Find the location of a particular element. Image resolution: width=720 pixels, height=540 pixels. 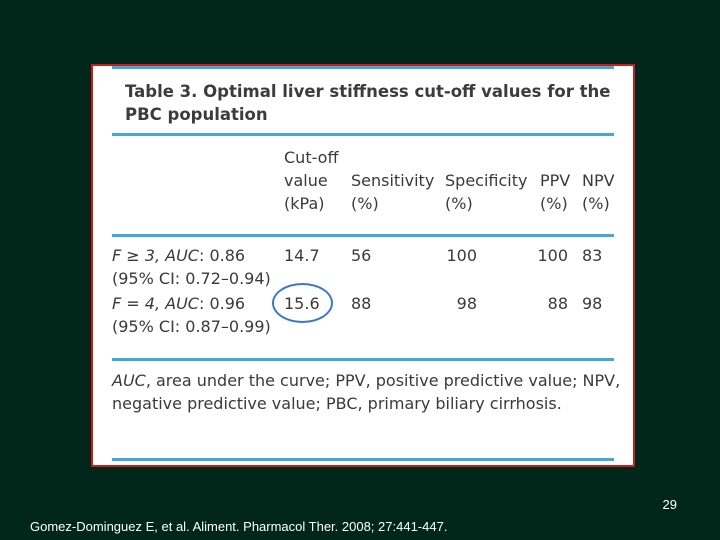

row2-ci: (95% CI: 0.87–0.99) is located at coordinates (191, 326).